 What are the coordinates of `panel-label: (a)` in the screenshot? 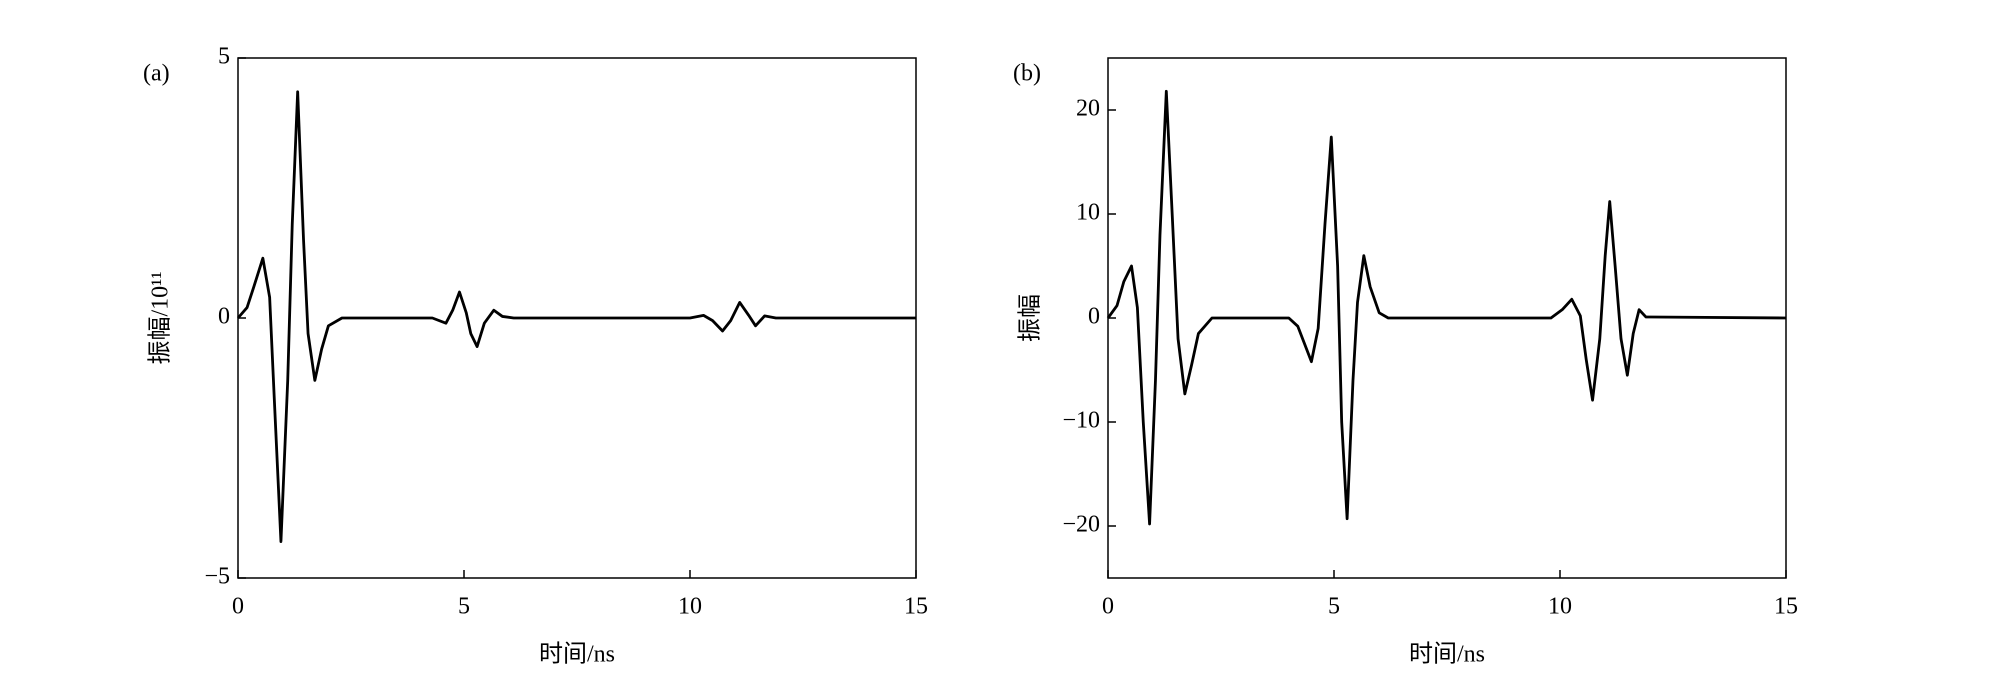 It's located at (156, 74).